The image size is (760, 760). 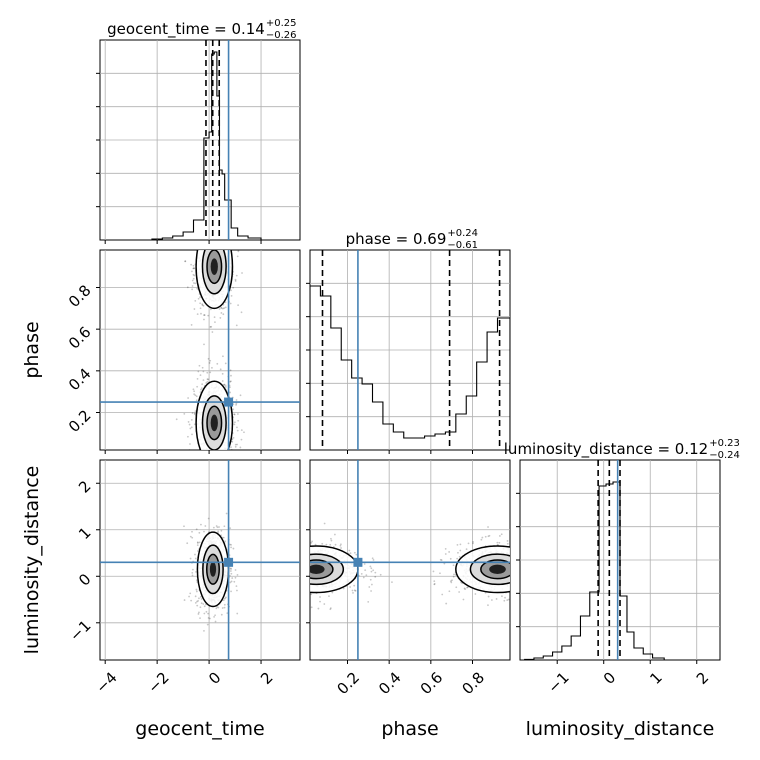 What do you see at coordinates (724, 443) in the screenshot?
I see `title-errors: +0.23` at bounding box center [724, 443].